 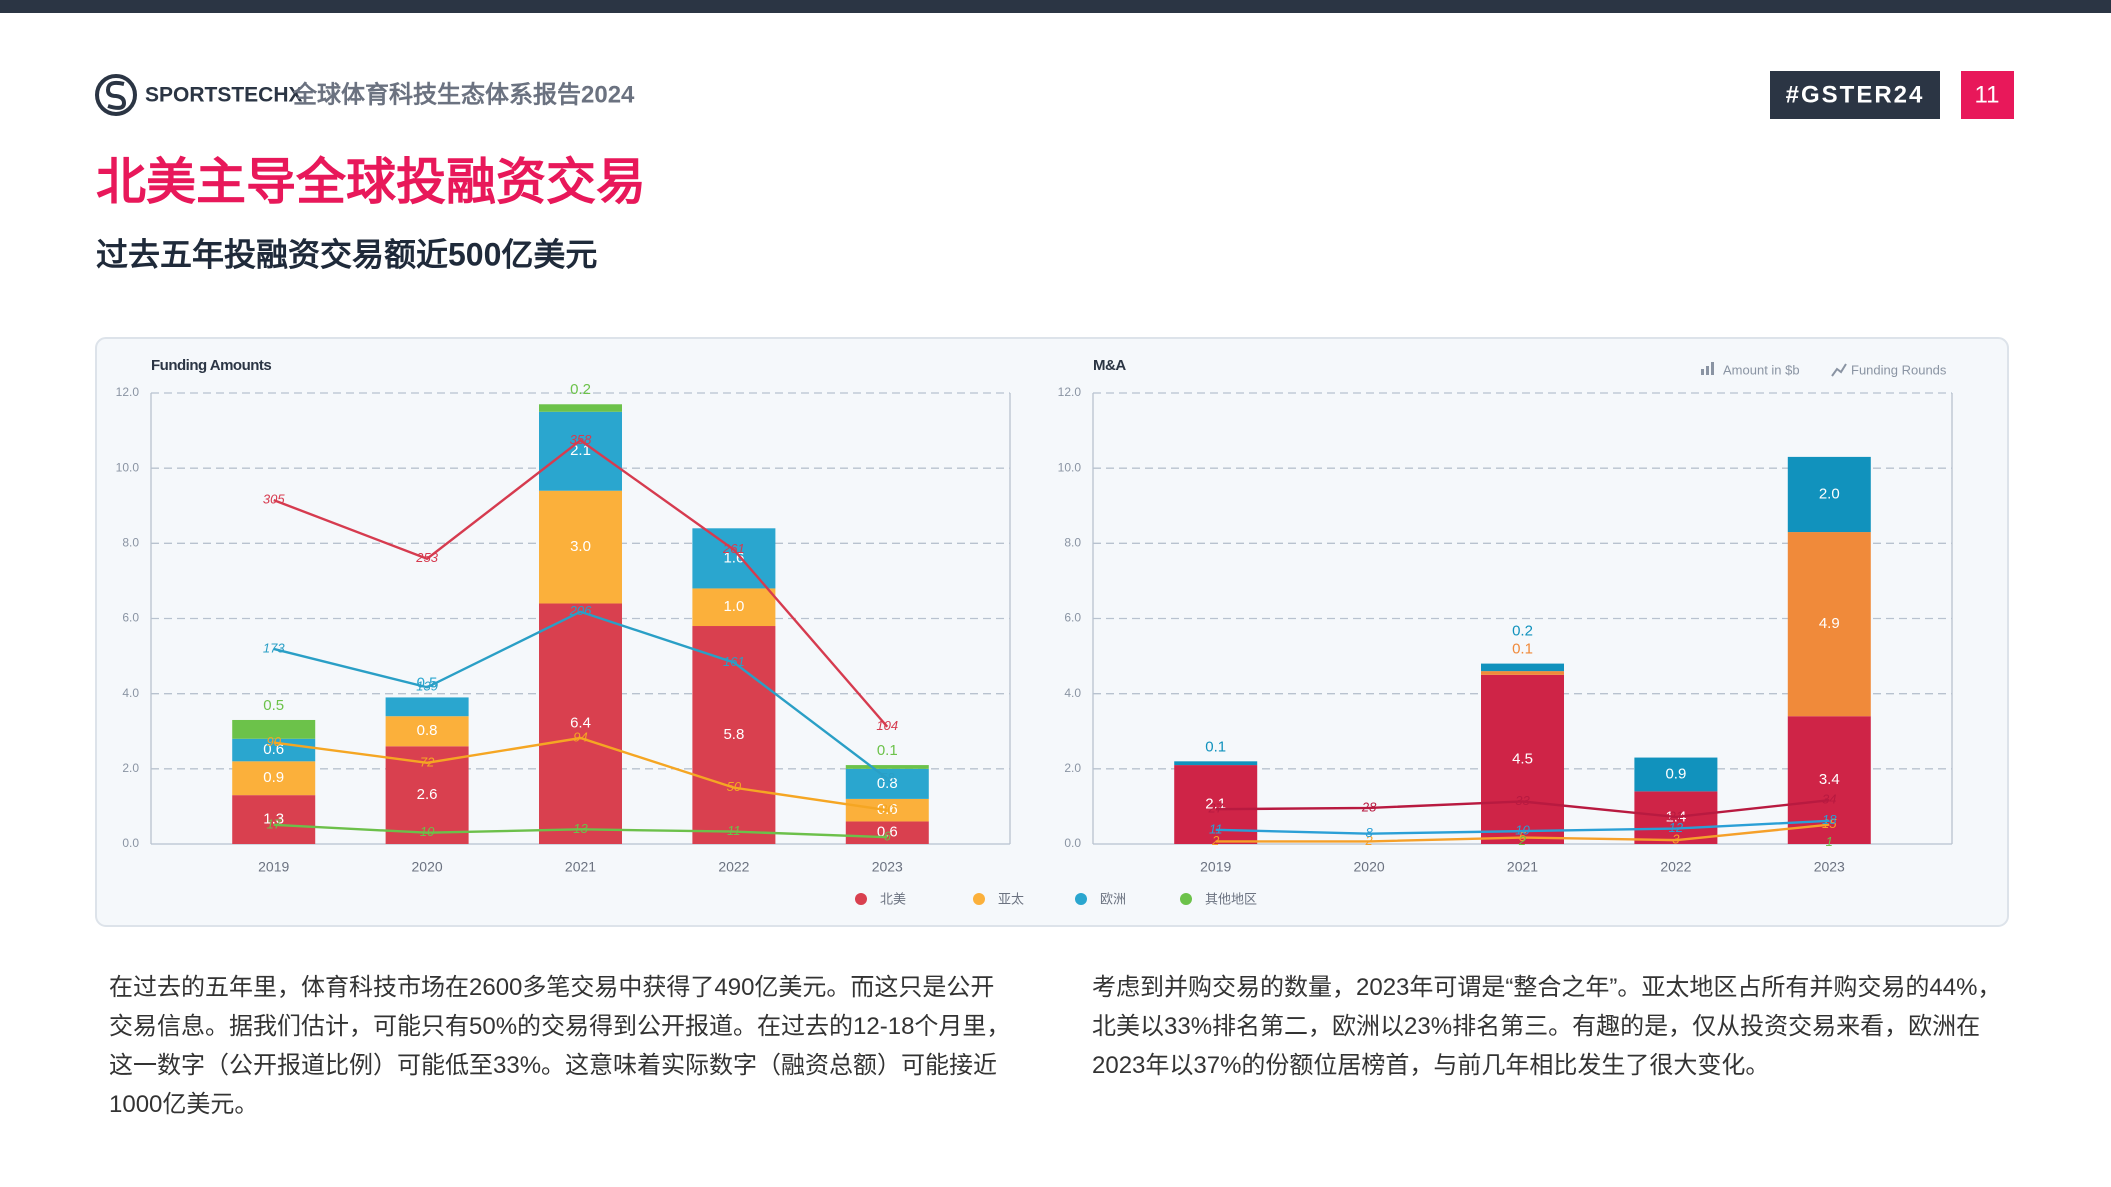 What do you see at coordinates (887, 725) in the screenshot?
I see `rounds-label: 104` at bounding box center [887, 725].